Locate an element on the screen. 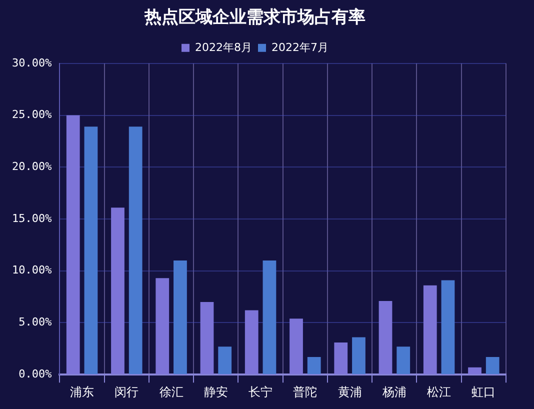 The image size is (534, 409). x-tick-label: 静安 is located at coordinates (216, 391).